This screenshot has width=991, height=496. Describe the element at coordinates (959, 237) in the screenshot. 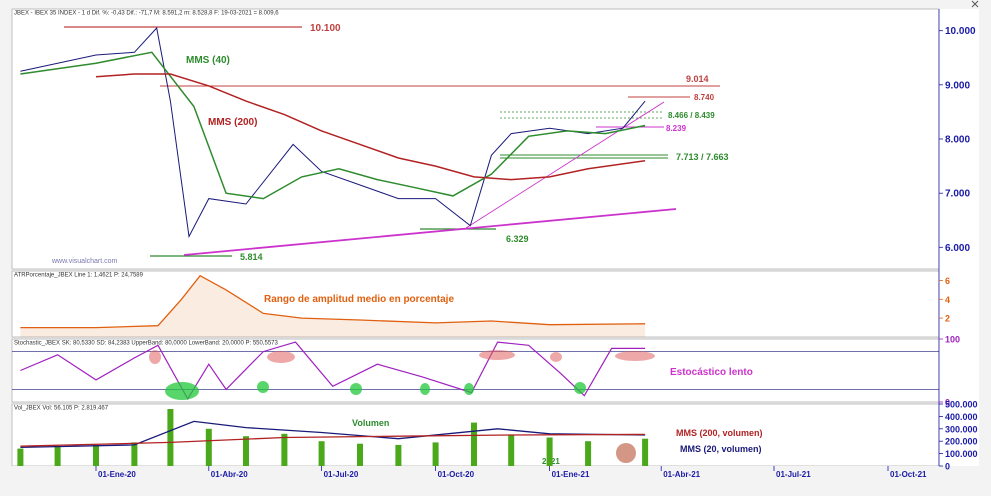

I see `y-axis-column` at that location.